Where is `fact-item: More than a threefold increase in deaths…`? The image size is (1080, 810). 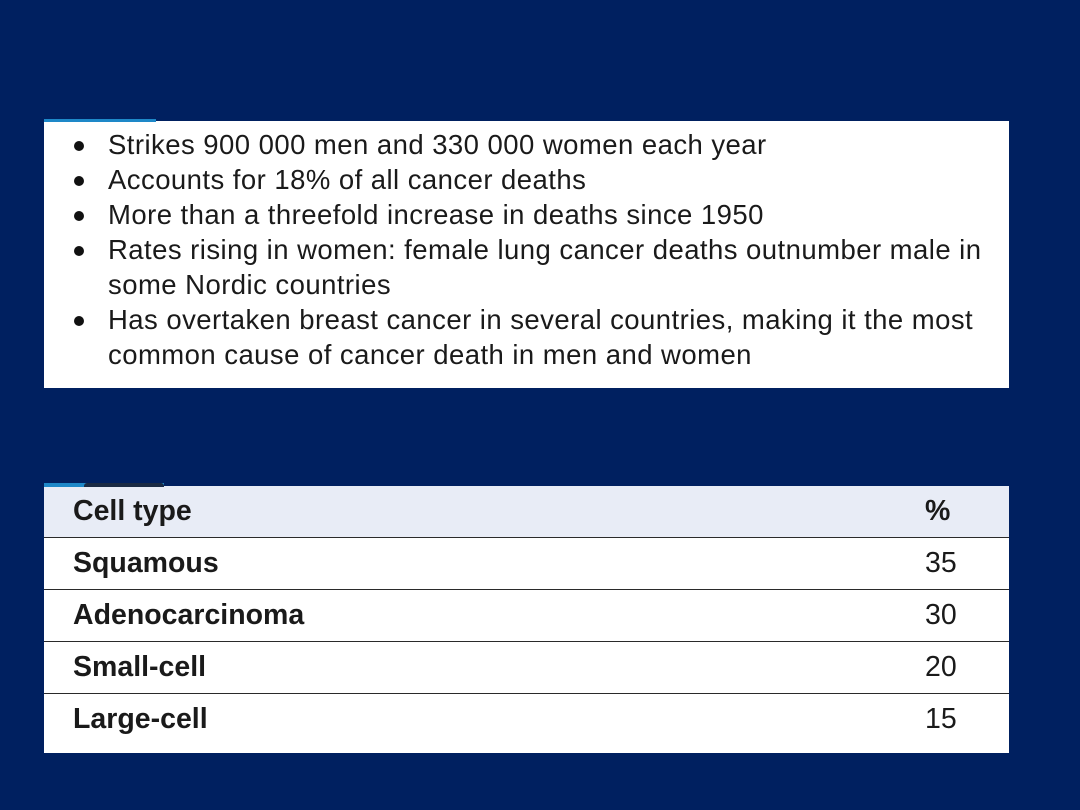
fact-item: More than a threefold increase in deaths… is located at coordinates (526, 214).